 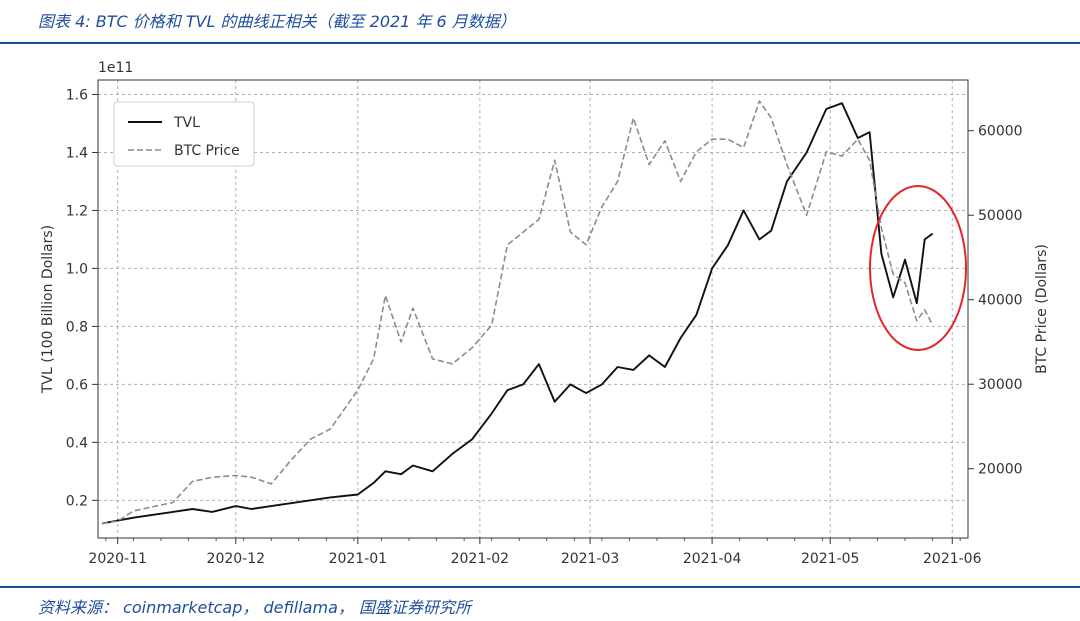 What do you see at coordinates (186, 123) in the screenshot?
I see `legend-label: TVL` at bounding box center [186, 123].